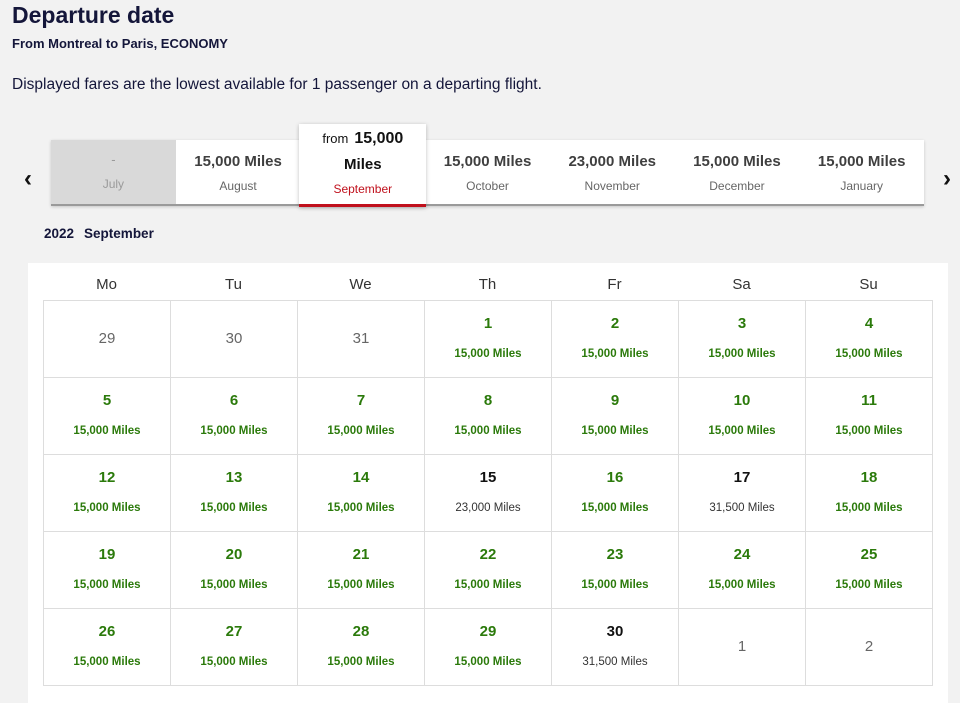 Image resolution: width=960 pixels, height=703 pixels. I want to click on calendar-day-cell: 9 15,000 Miles, so click(615, 416).